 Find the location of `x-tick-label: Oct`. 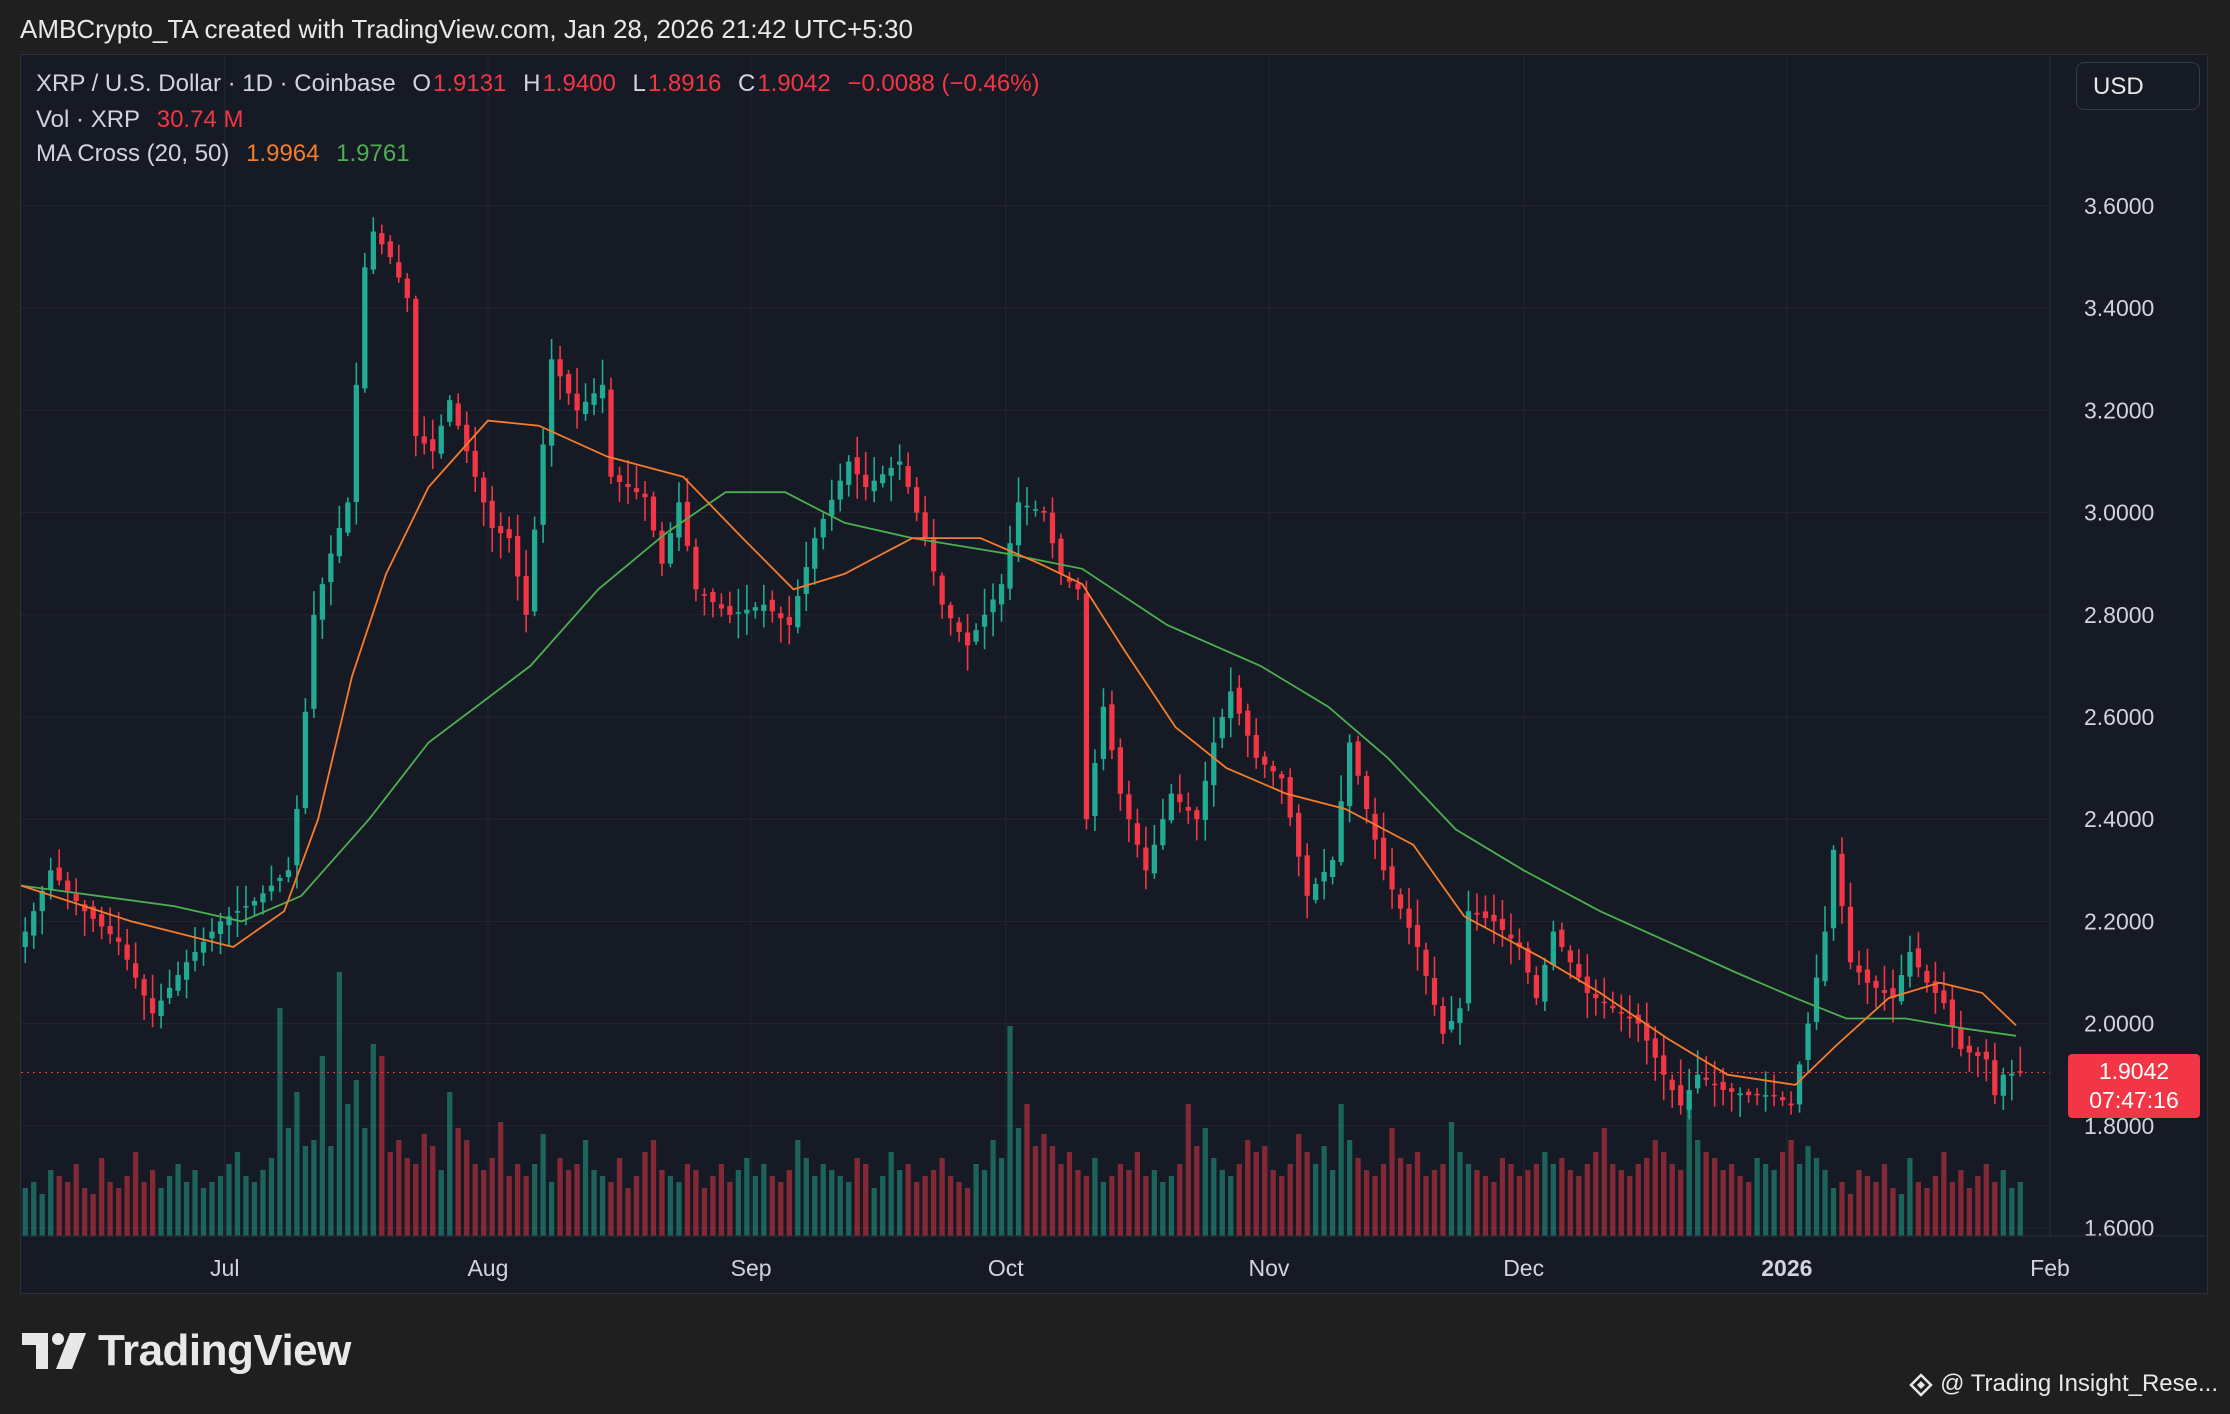

x-tick-label: Oct is located at coordinates (1006, 1268).